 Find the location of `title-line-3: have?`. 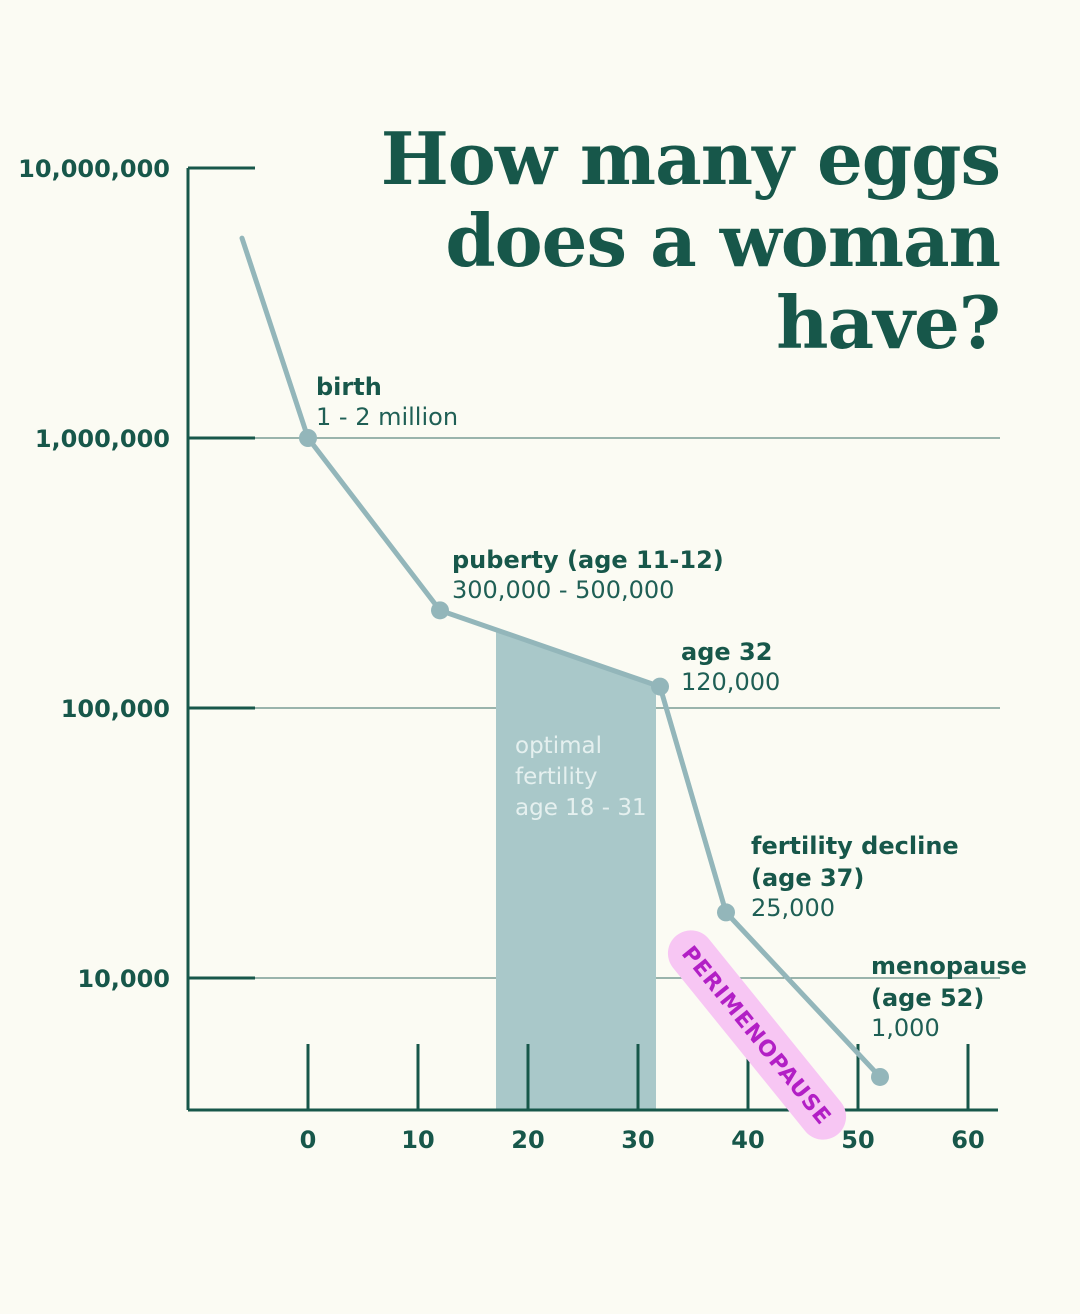

title-line-3: have? is located at coordinates (888, 322).